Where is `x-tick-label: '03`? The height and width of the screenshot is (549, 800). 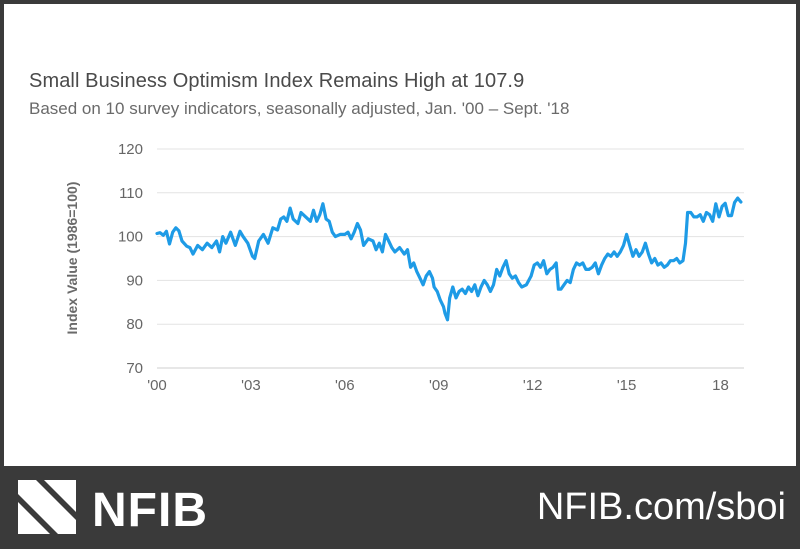 x-tick-label: '03 is located at coordinates (251, 385).